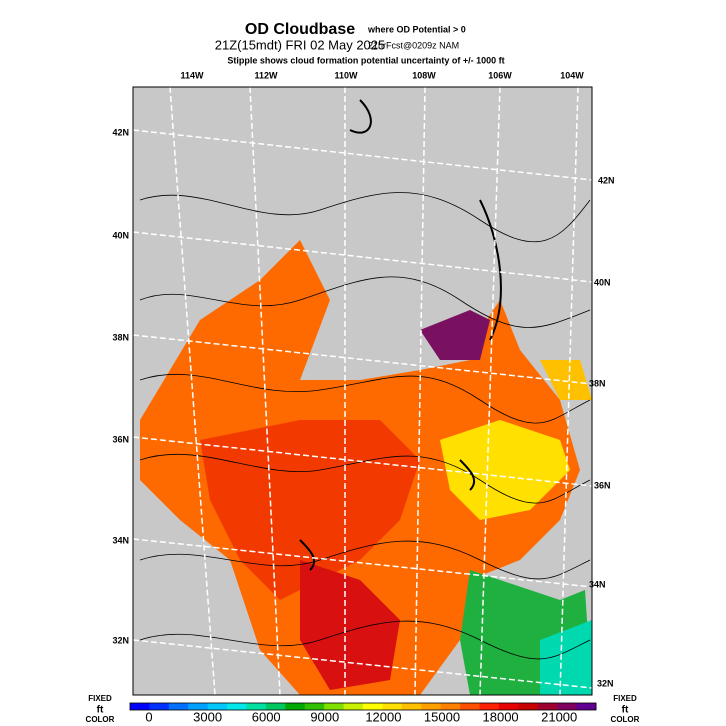 Image resolution: width=726 pixels, height=726 pixels. I want to click on lon-label: 104W, so click(572, 75).